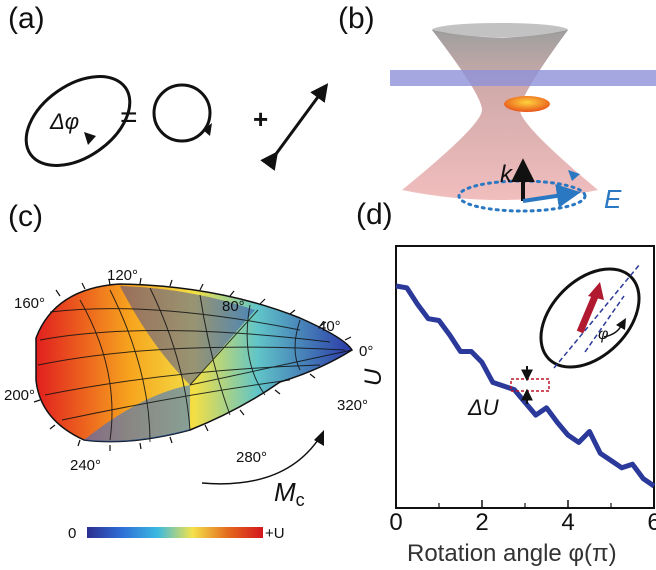 This screenshot has height=570, width=656. Describe the element at coordinates (588, 313) in the screenshot. I see `inset-dipole-arrow` at that location.